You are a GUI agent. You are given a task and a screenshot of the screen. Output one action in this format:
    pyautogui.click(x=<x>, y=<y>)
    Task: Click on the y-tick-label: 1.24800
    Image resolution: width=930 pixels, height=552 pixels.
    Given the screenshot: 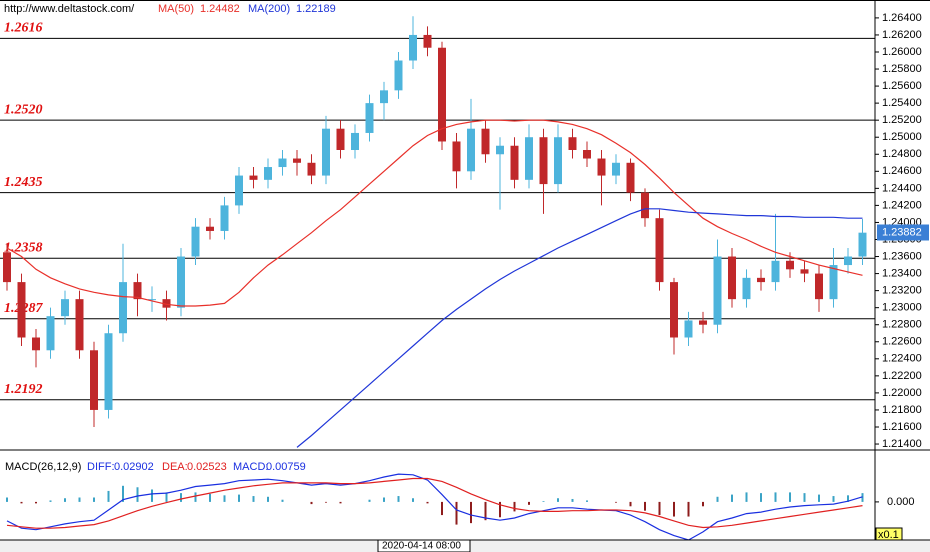 What is the action you would take?
    pyautogui.click(x=902, y=154)
    